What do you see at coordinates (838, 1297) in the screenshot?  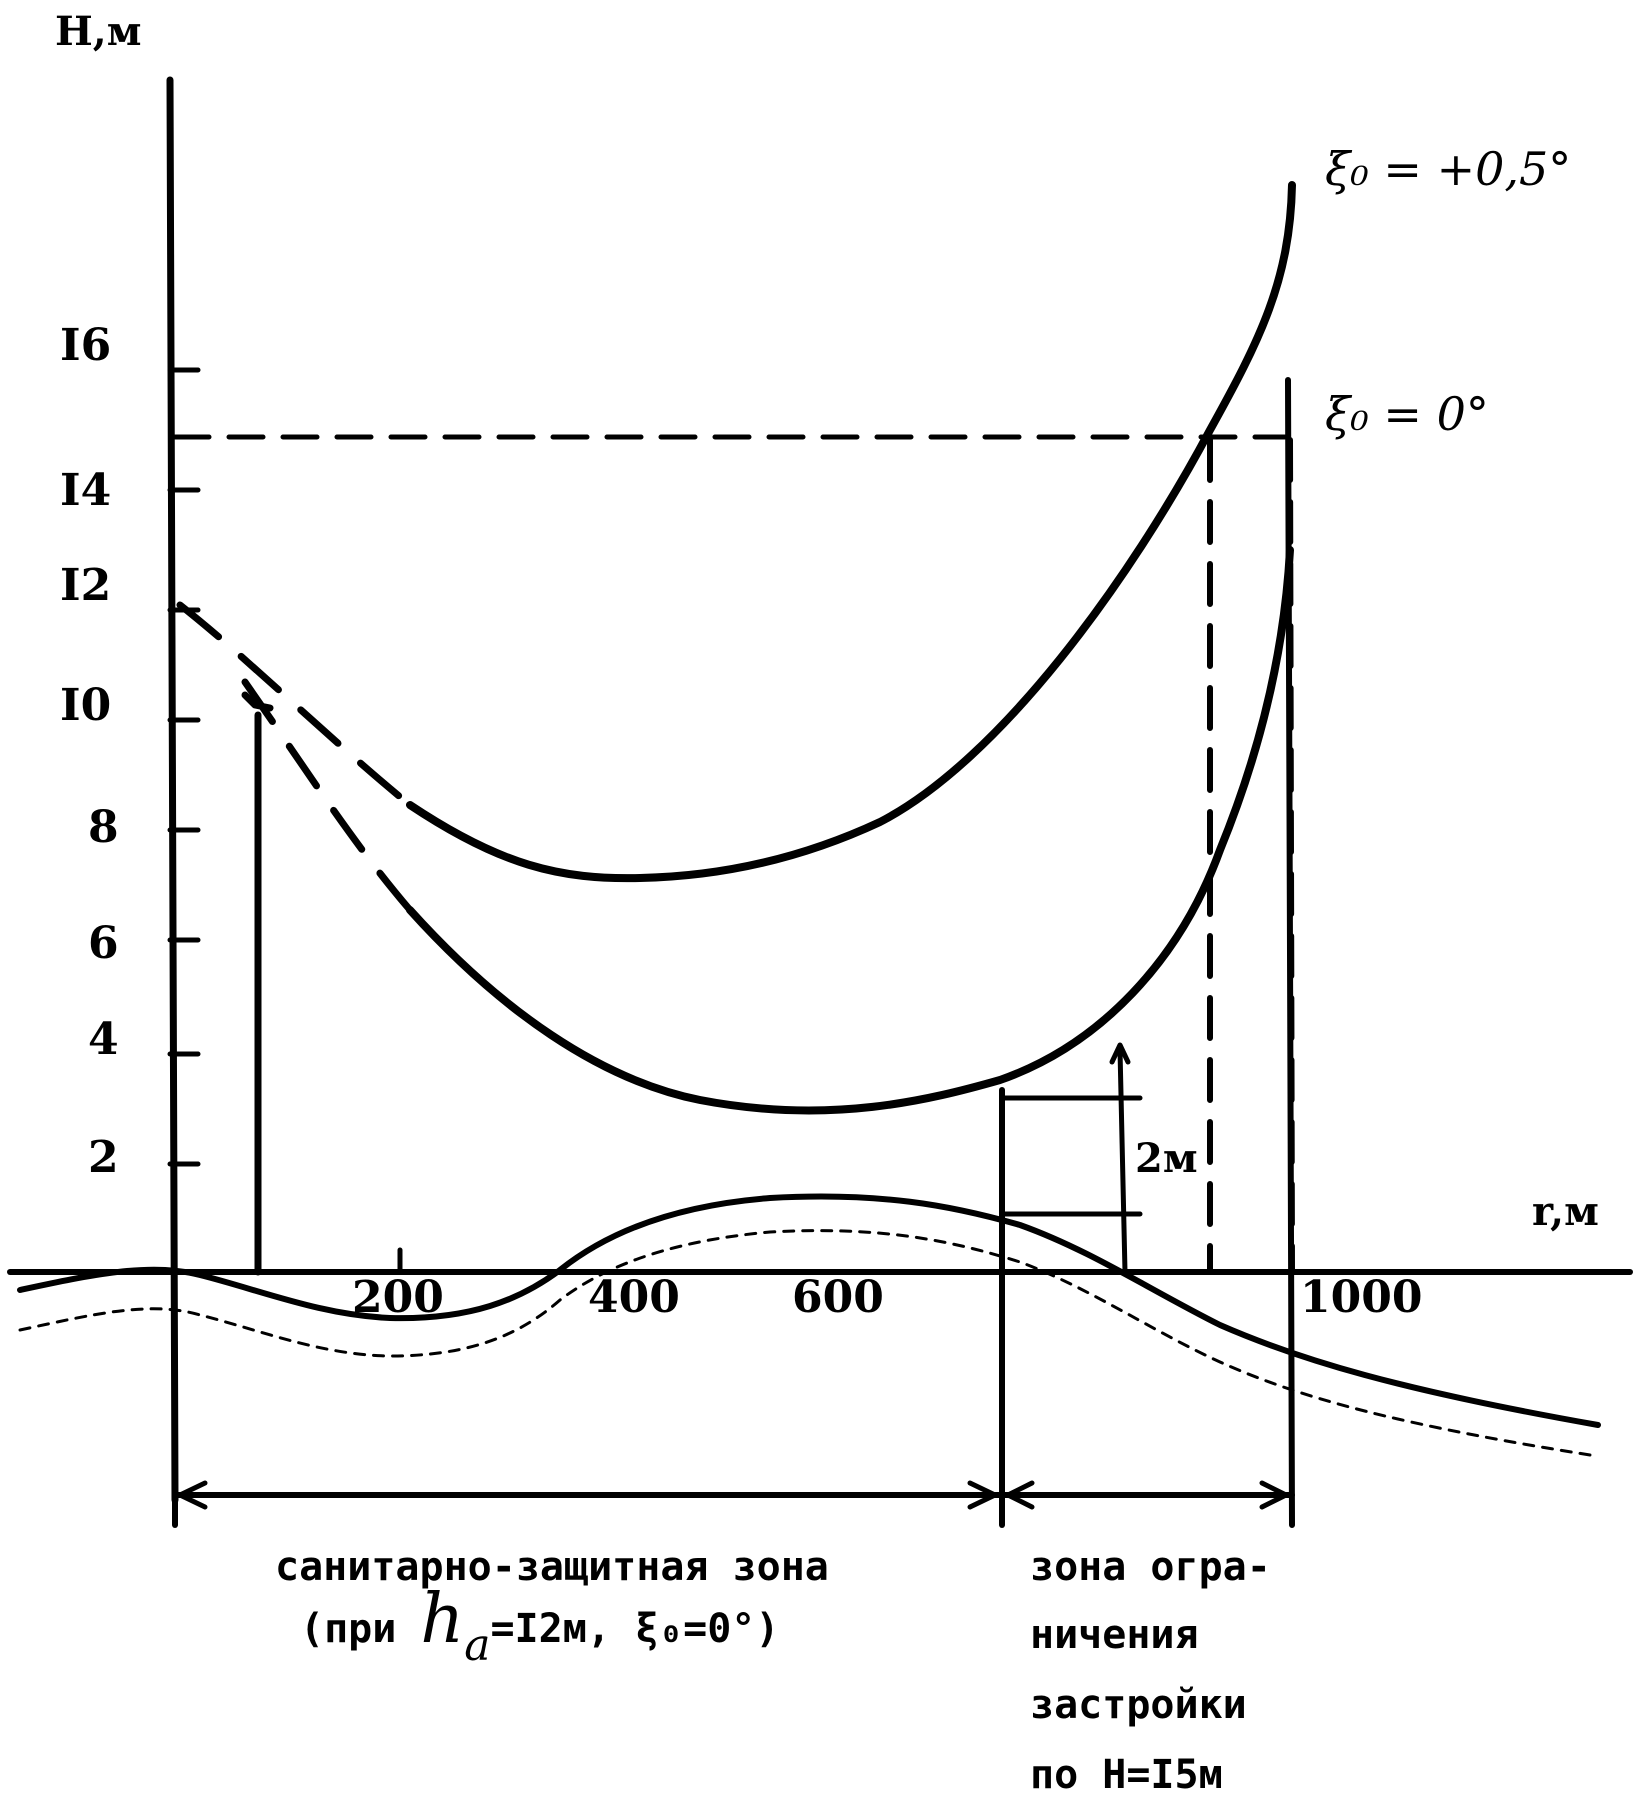 I see `x-tick-label: 600` at bounding box center [838, 1297].